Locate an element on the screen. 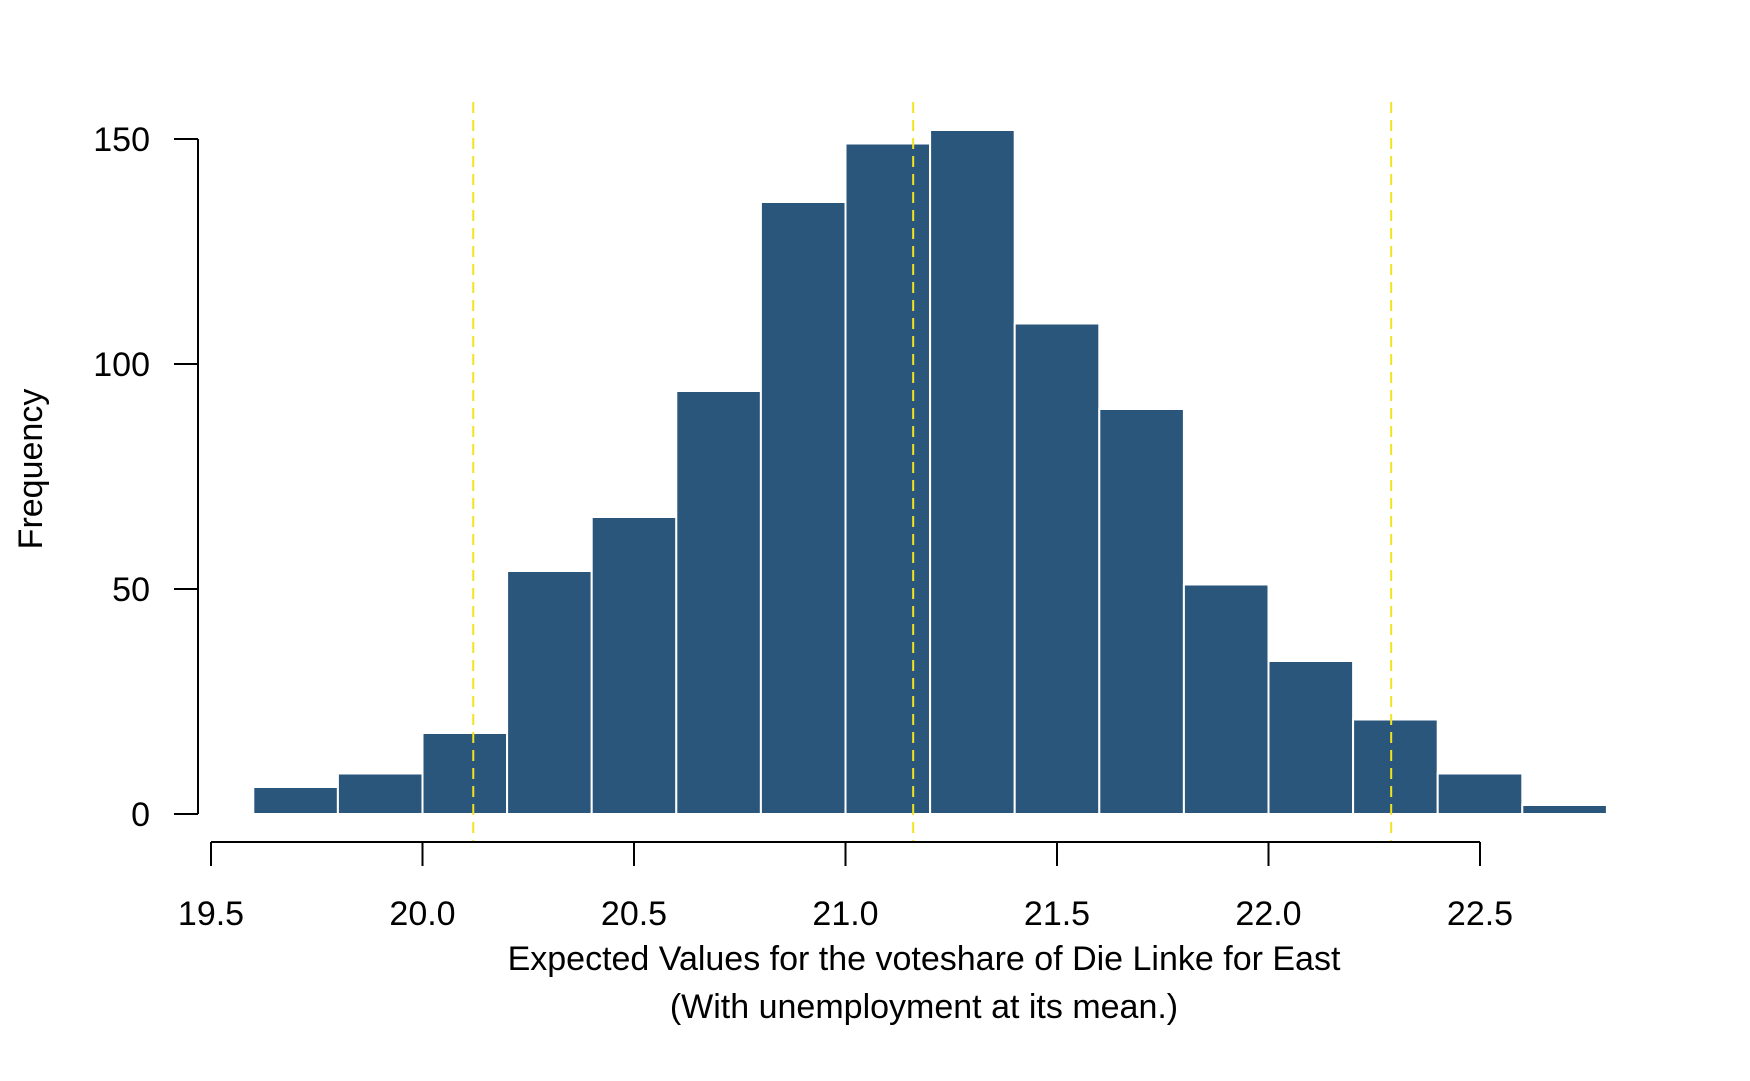 The width and height of the screenshot is (1750, 1081). x-tick-label: 22.0 is located at coordinates (1268, 914).